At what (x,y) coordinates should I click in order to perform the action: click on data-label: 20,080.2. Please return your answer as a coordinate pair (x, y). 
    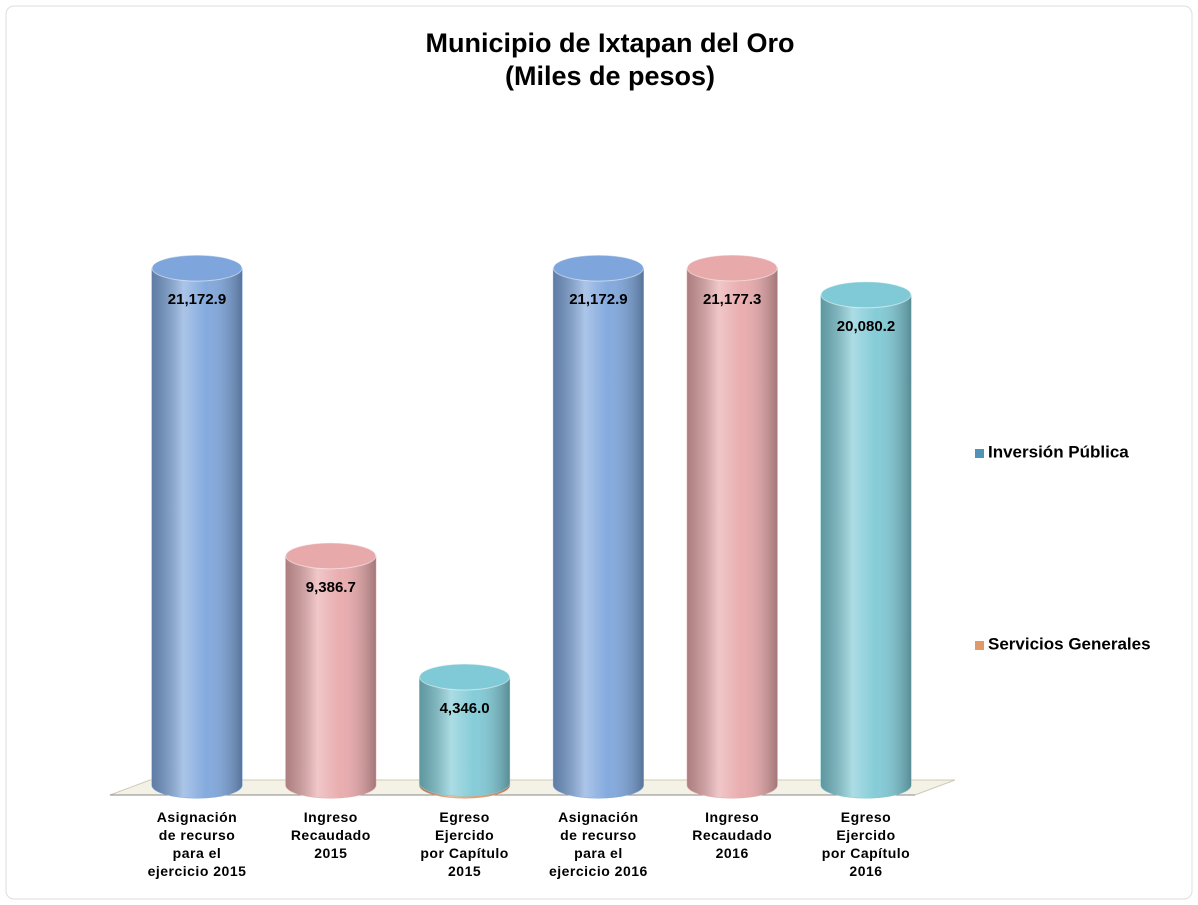
    Looking at the image, I should click on (866, 326).